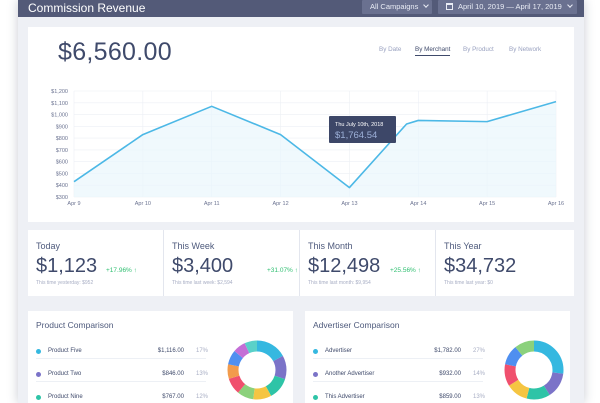 The width and height of the screenshot is (600, 403). Describe the element at coordinates (569, 5) in the screenshot. I see `chevron-down-icon` at that location.